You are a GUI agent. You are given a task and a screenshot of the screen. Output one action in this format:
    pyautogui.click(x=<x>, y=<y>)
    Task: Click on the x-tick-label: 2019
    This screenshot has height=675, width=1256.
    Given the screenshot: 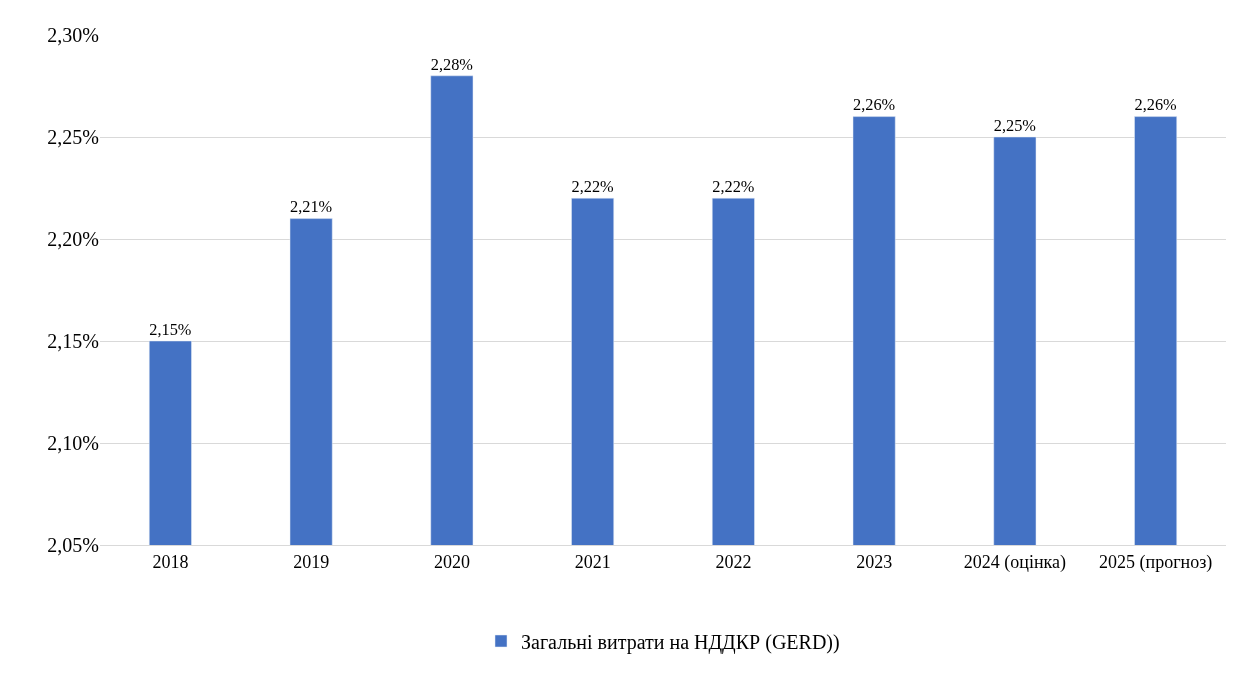 What is the action you would take?
    pyautogui.click(x=311, y=561)
    